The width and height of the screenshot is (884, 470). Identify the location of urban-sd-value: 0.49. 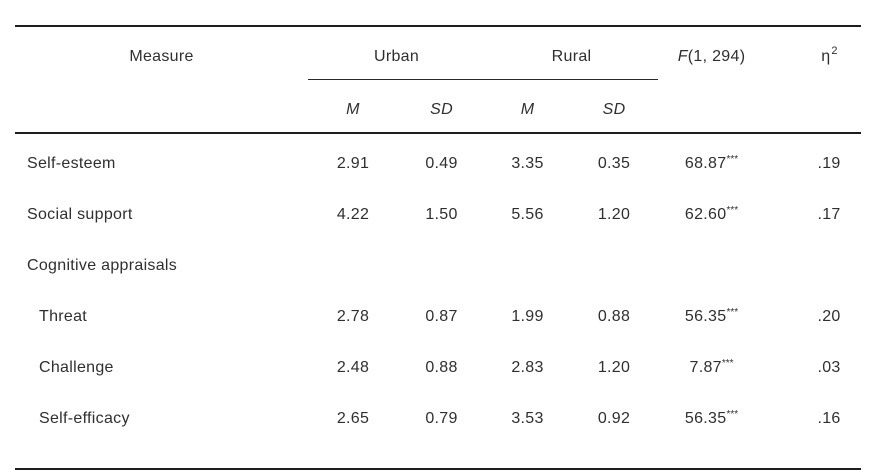
(441, 163).